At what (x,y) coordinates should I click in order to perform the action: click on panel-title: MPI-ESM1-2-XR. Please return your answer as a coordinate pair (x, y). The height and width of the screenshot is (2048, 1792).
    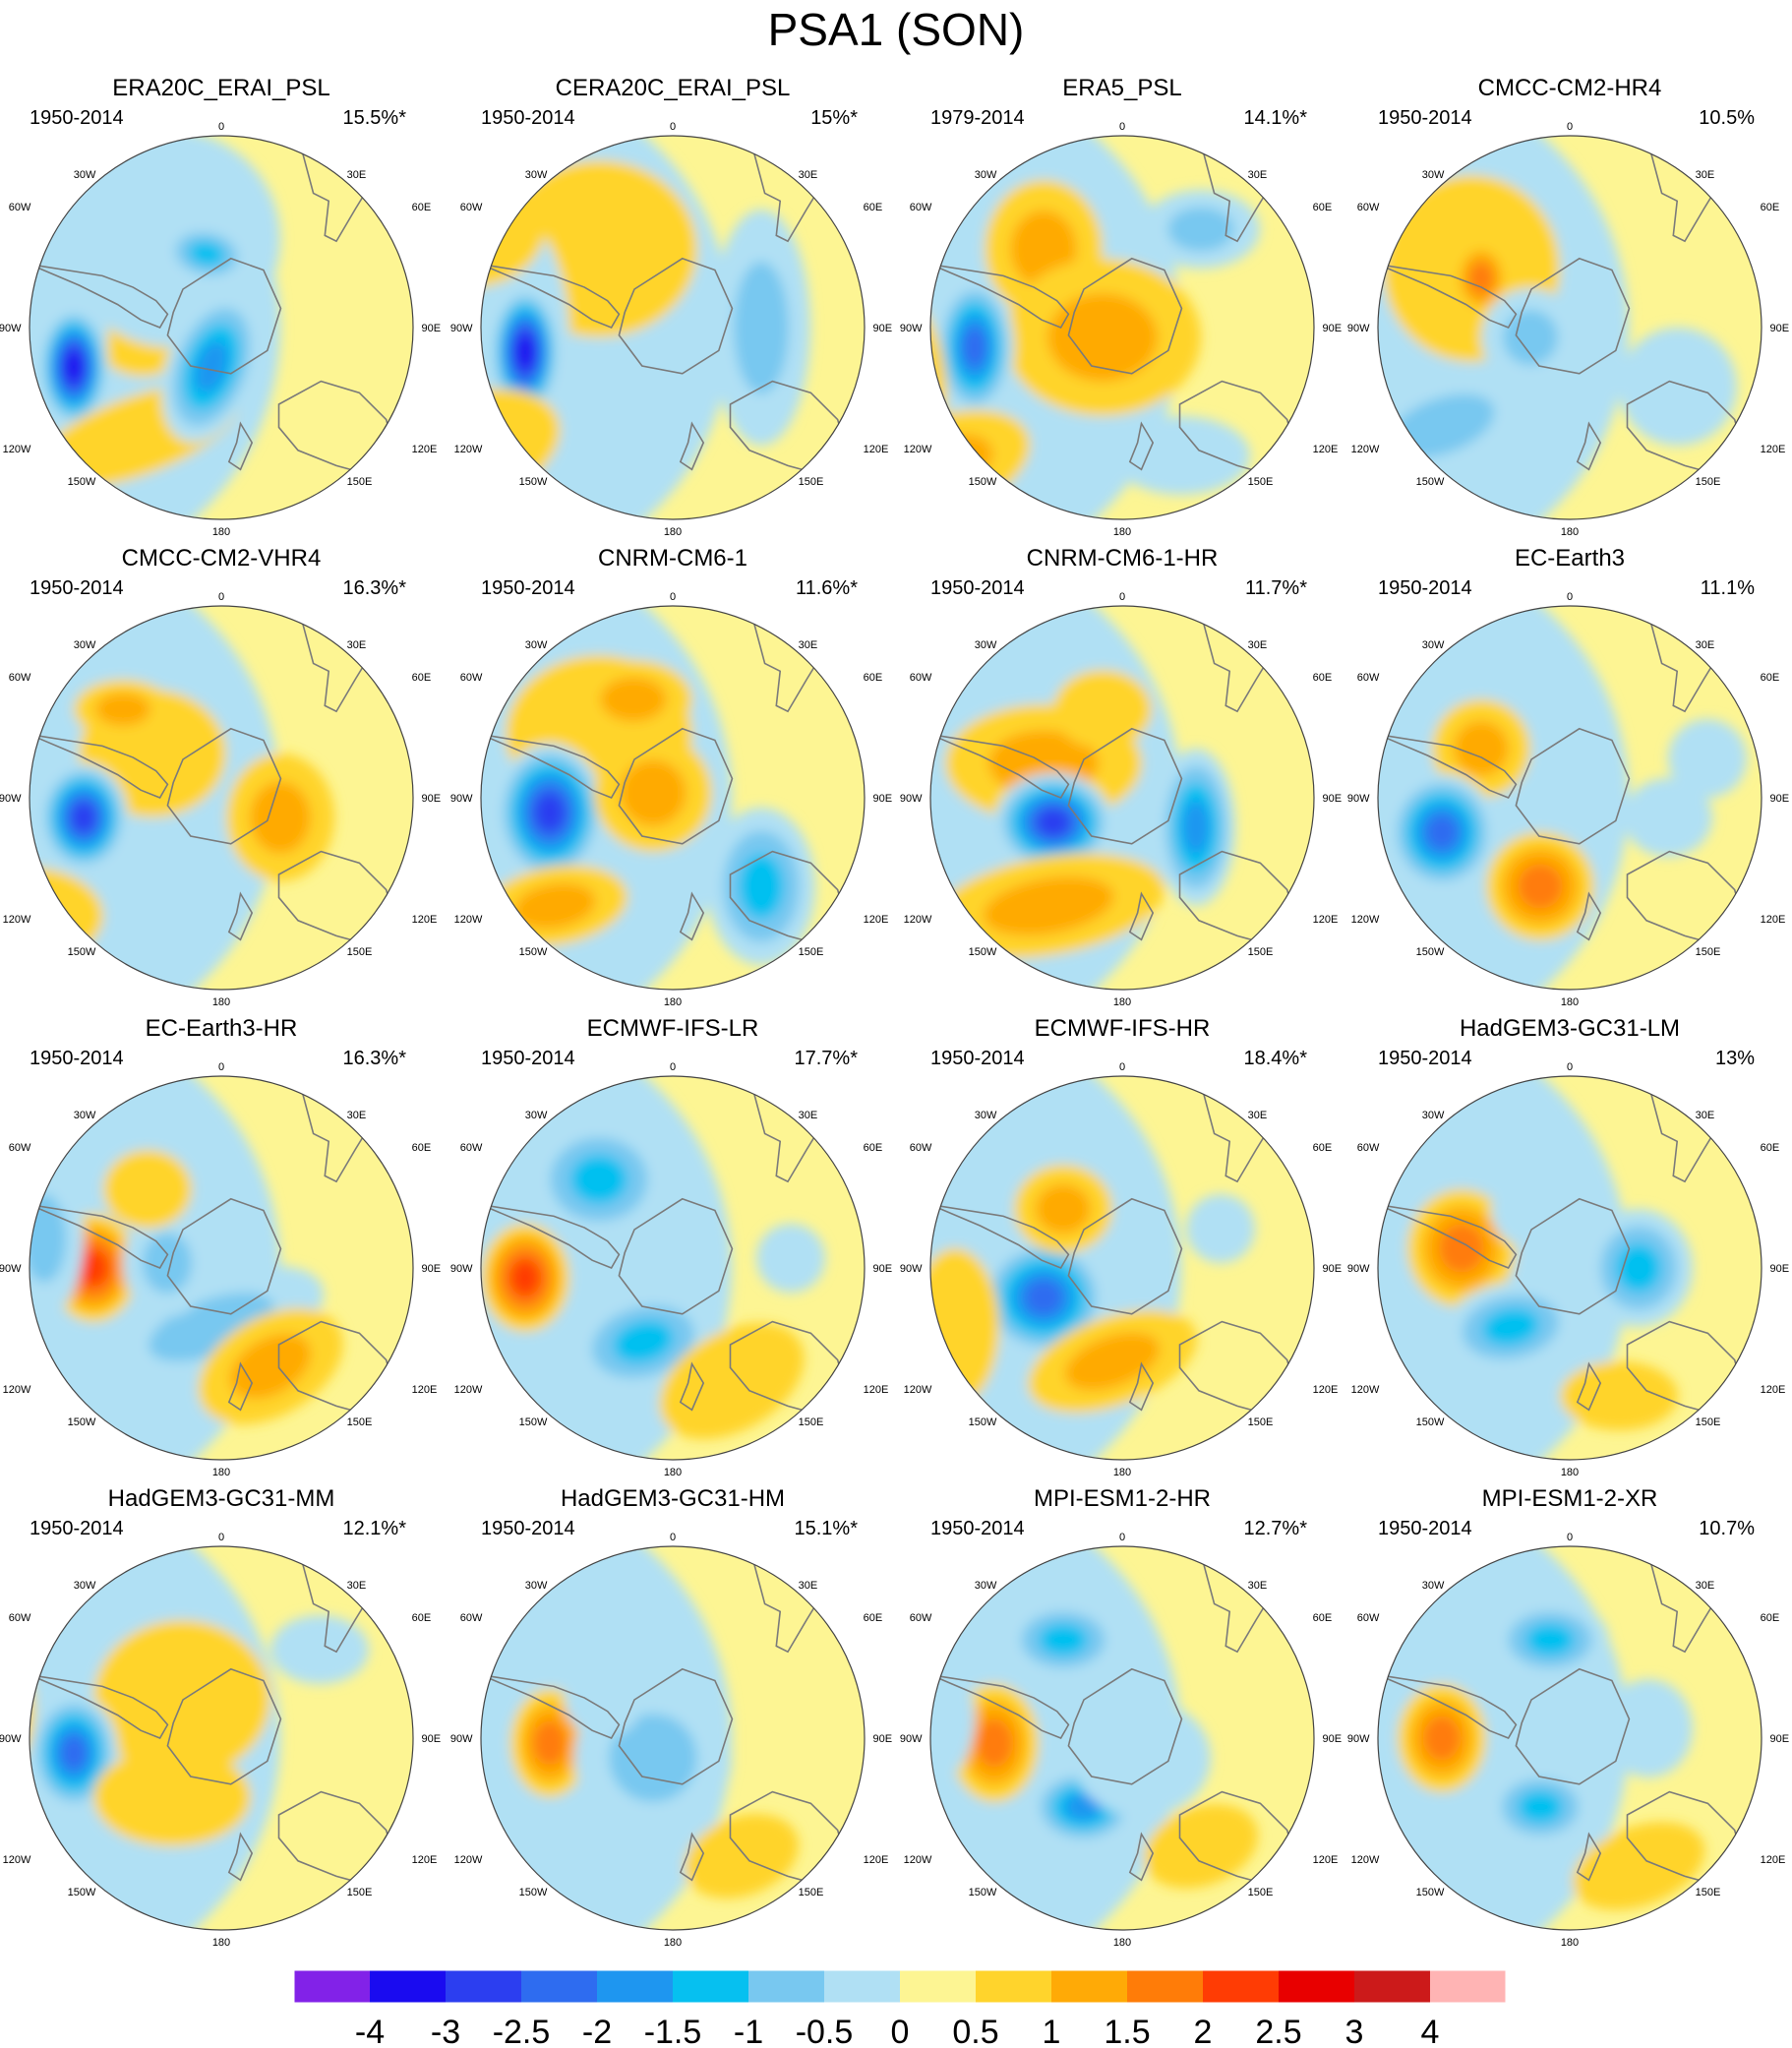
    Looking at the image, I should click on (1570, 1498).